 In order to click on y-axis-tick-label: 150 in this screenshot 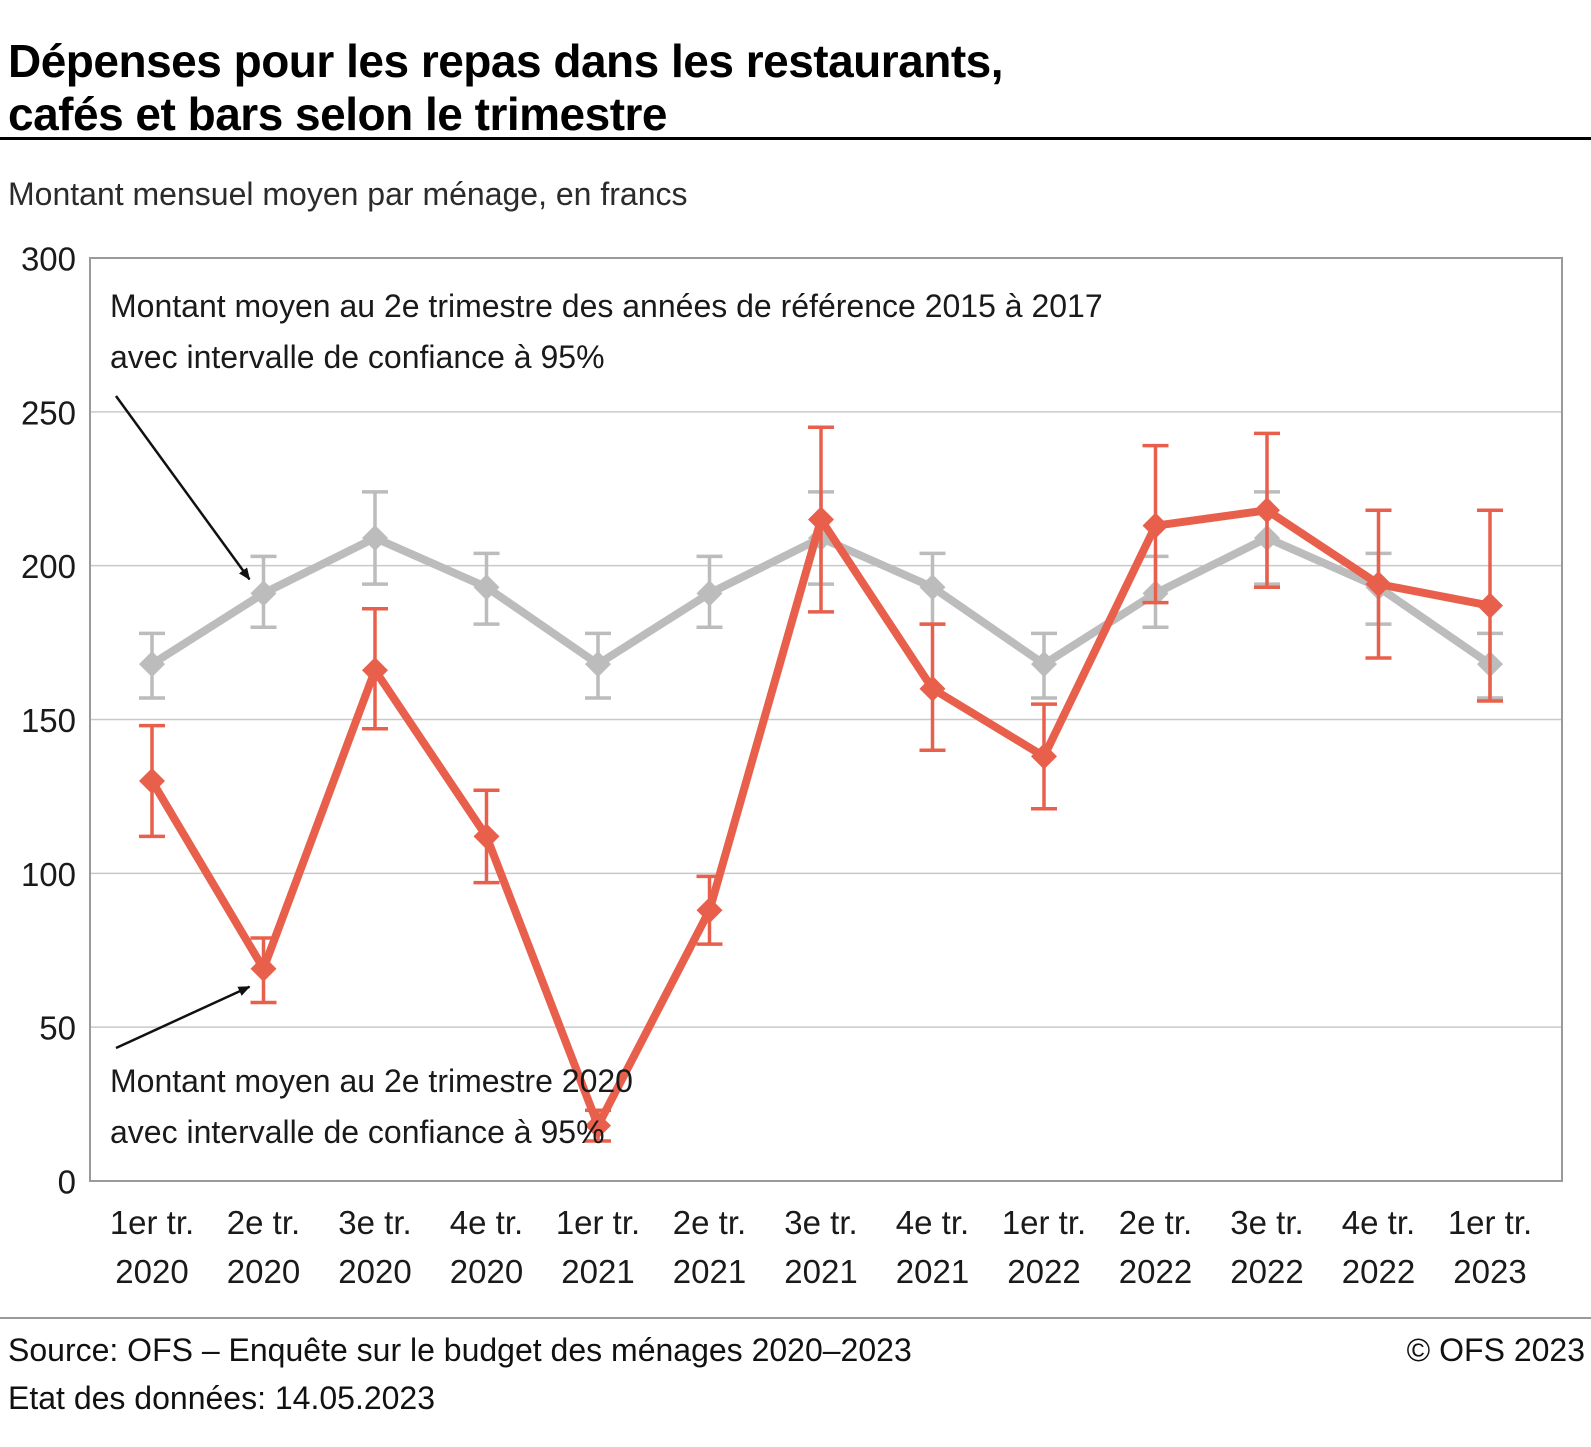, I will do `click(48, 720)`.